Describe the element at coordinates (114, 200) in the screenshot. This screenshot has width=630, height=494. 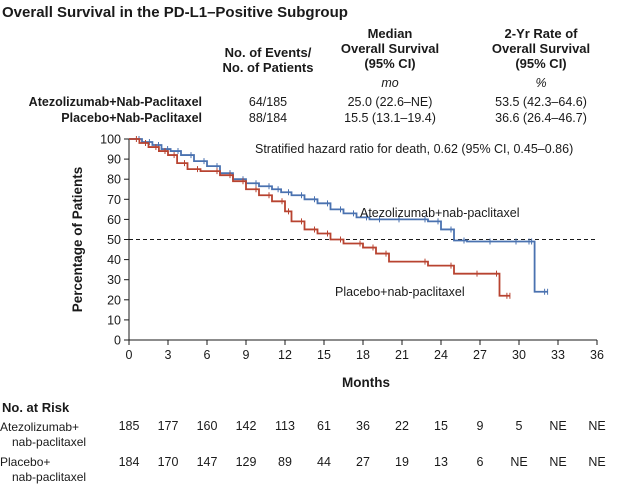
I see `y-tick-label: 70` at that location.